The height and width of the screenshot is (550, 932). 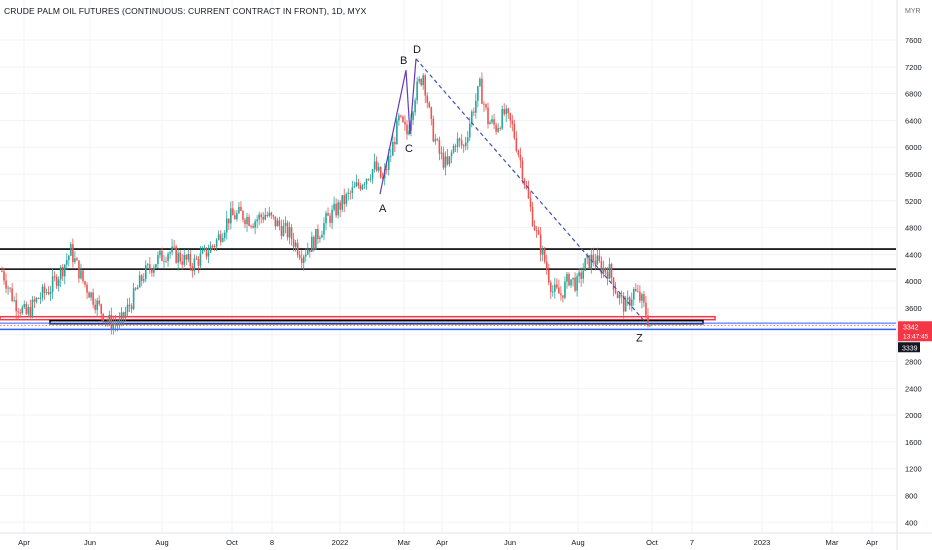 What do you see at coordinates (639, 338) in the screenshot?
I see `pattern-label-z: Z` at bounding box center [639, 338].